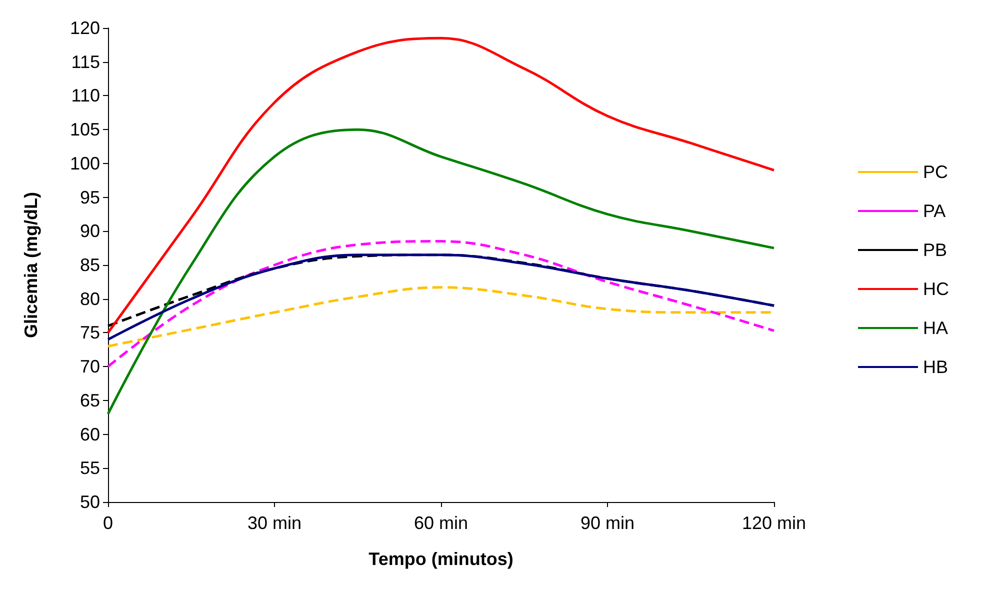  Describe the element at coordinates (90, 197) in the screenshot. I see `y-tick-label: 95` at that location.